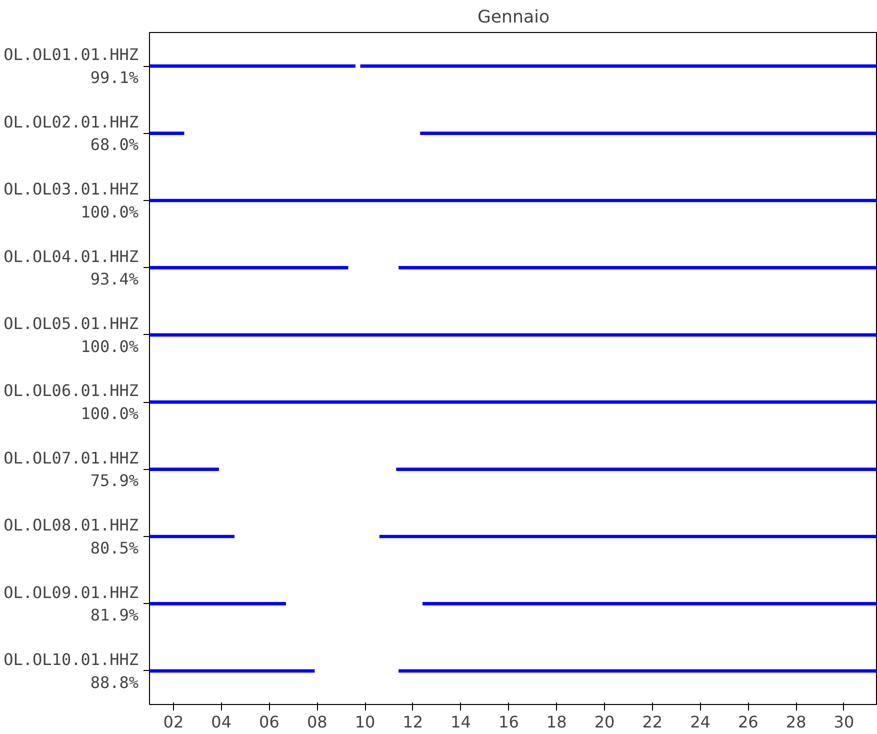 The image size is (877, 734). What do you see at coordinates (556, 722) in the screenshot?
I see `x-tick-label: 18` at bounding box center [556, 722].